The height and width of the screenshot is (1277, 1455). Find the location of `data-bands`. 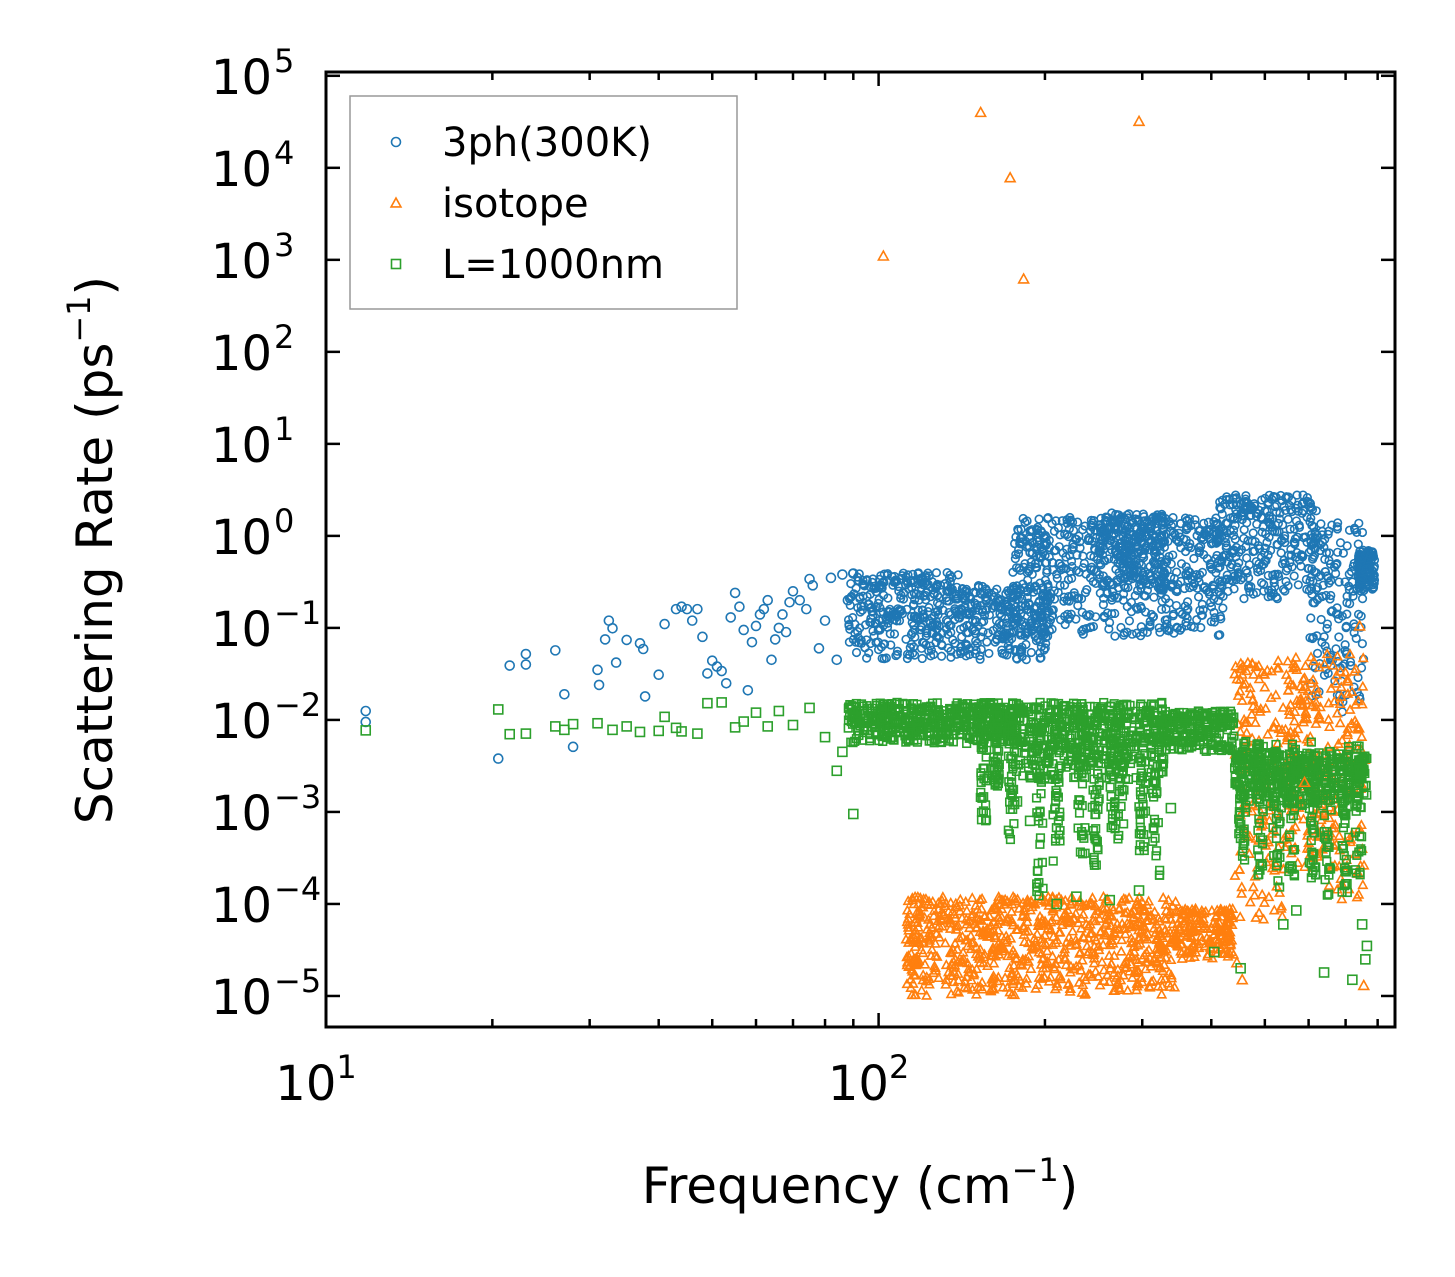

data-bands is located at coordinates (1111, 745).